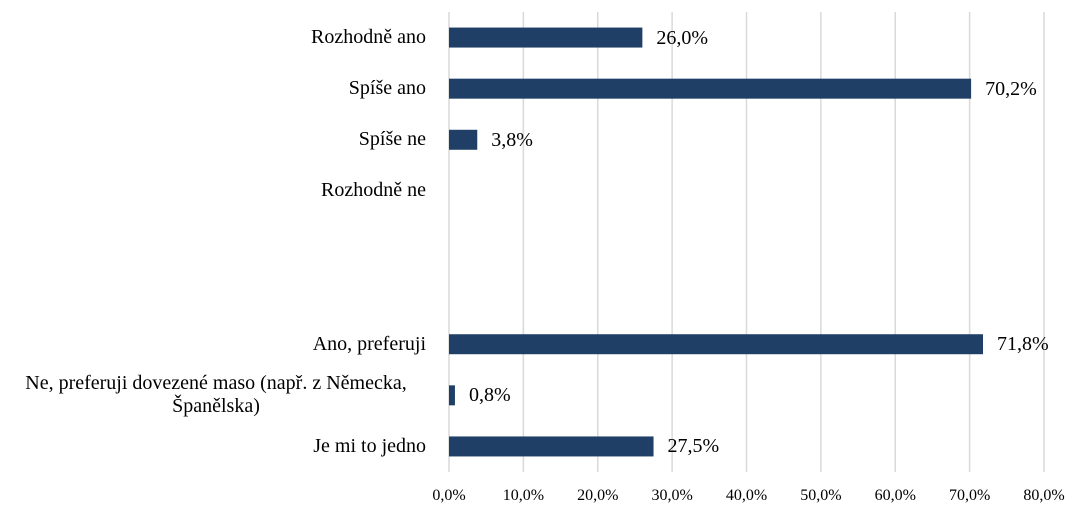 Image resolution: width=1077 pixels, height=507 pixels. I want to click on x-tick-label: 50,0%, so click(821, 495).